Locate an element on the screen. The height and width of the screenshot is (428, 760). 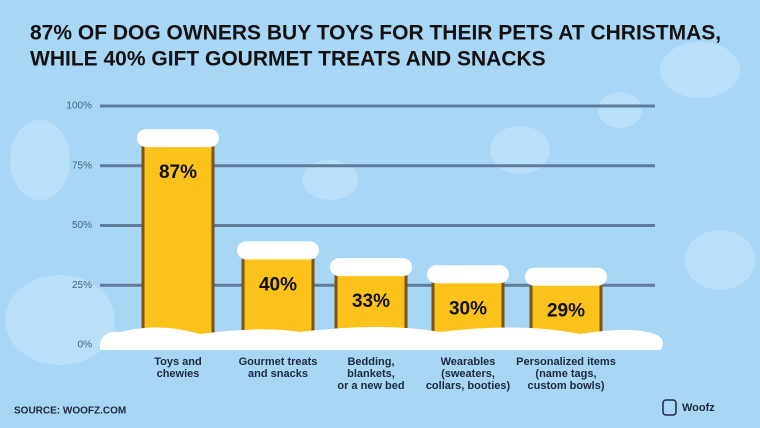
y-tick-label: 75% is located at coordinates (82, 165).